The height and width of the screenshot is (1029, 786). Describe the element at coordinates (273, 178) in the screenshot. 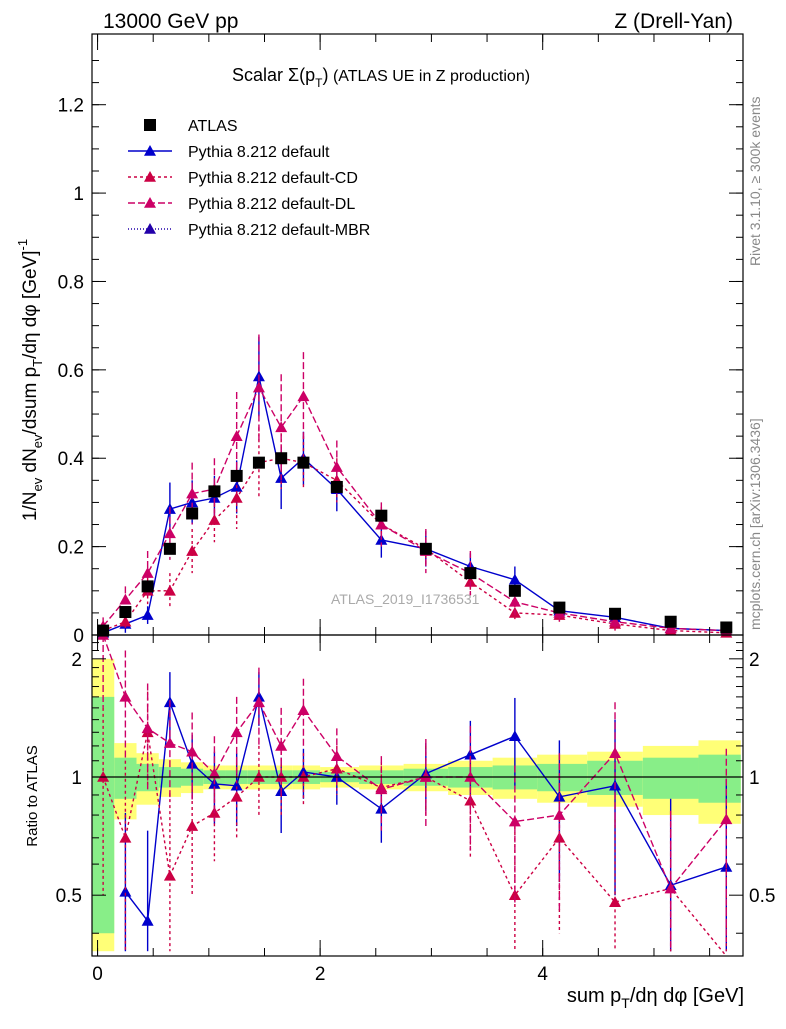

I see `legend-label: Pythia 8.212 default-CD` at that location.